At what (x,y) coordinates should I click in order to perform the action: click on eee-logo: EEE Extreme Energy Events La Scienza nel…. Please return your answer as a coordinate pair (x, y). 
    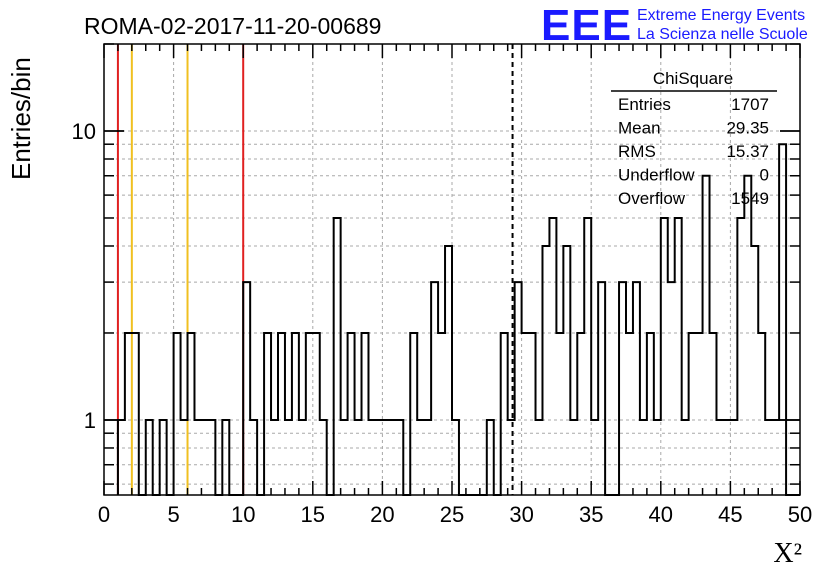
    Looking at the image, I should click on (674, 25).